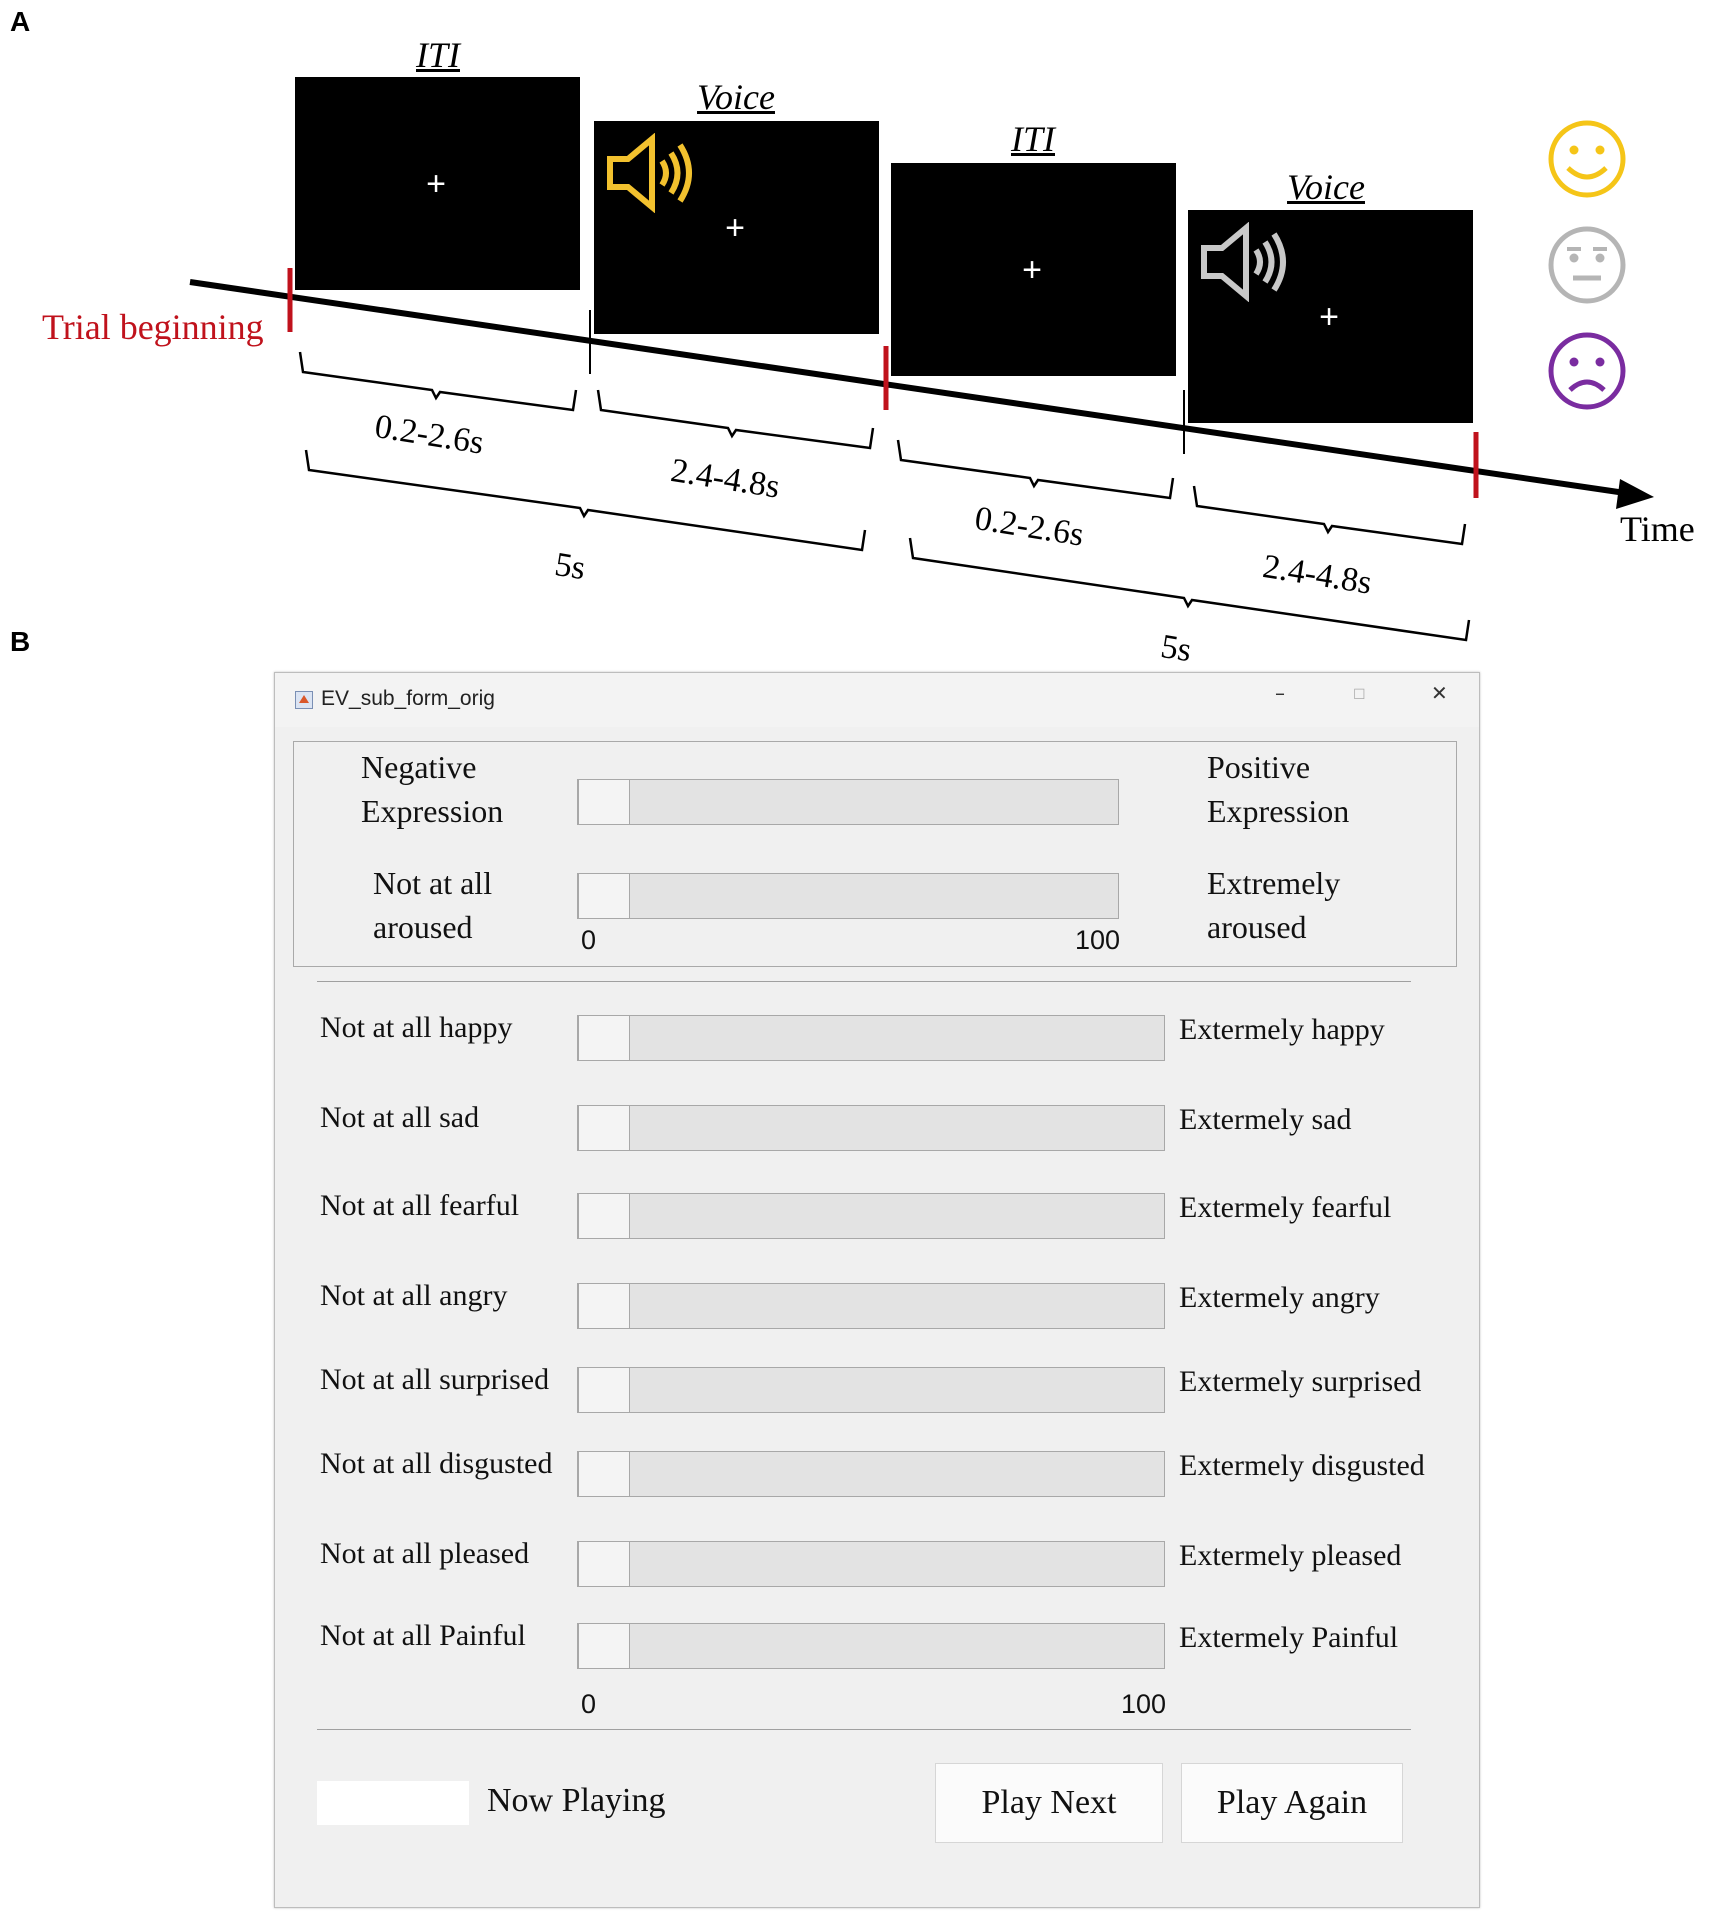 This screenshot has height=1916, width=1712. What do you see at coordinates (1292, 1803) in the screenshot?
I see `play-again-button: Play Again` at bounding box center [1292, 1803].